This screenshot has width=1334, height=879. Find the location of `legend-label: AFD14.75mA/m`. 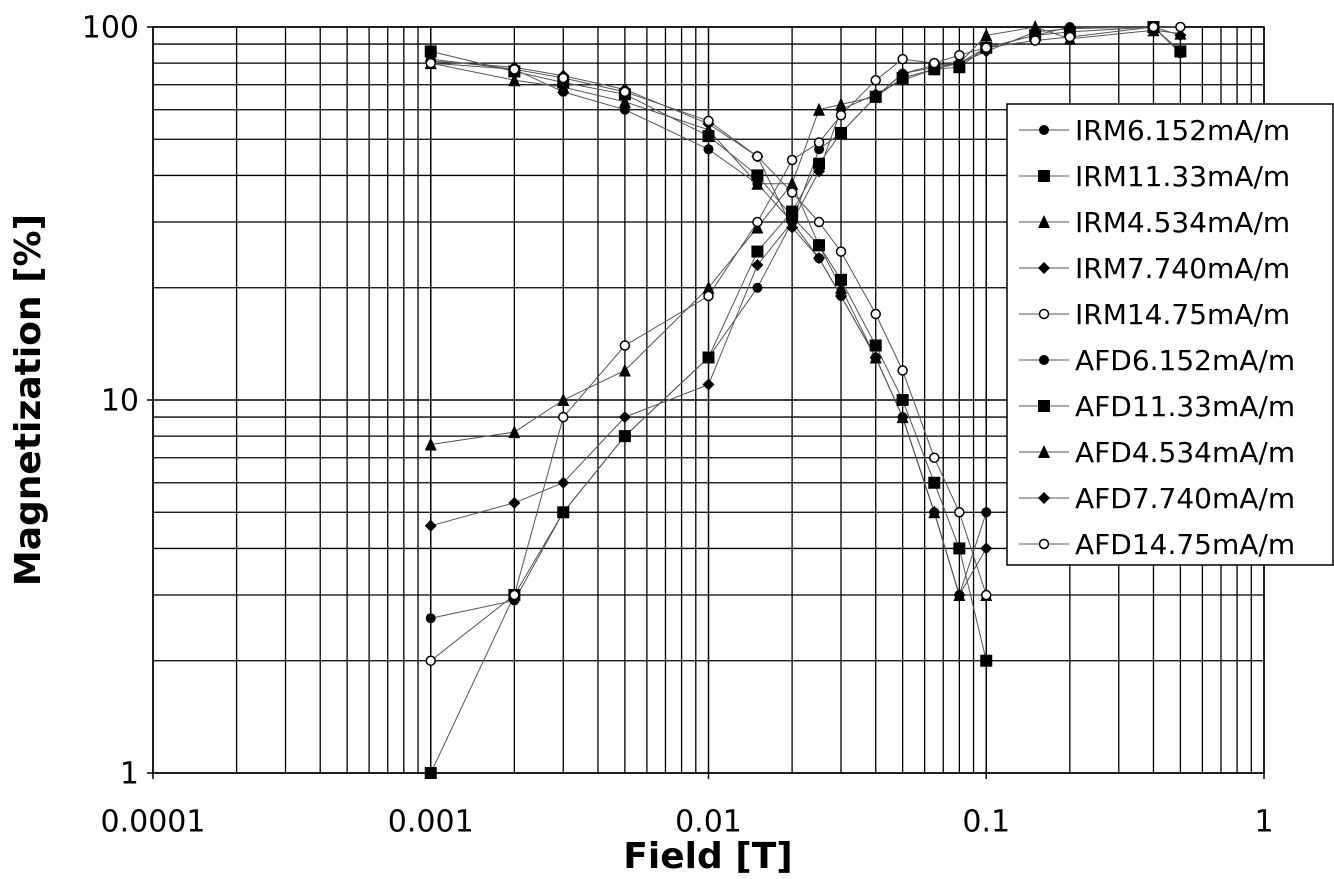

legend-label: AFD14.75mA/m is located at coordinates (1185, 544).